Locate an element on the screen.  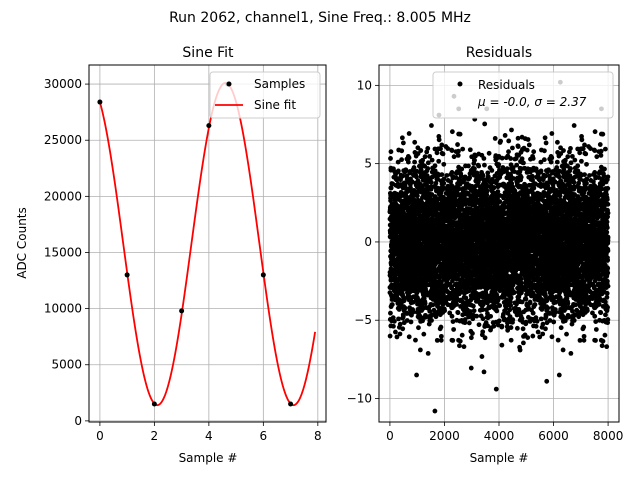
sine-fit-title: Sine Fit is located at coordinates (208, 53).